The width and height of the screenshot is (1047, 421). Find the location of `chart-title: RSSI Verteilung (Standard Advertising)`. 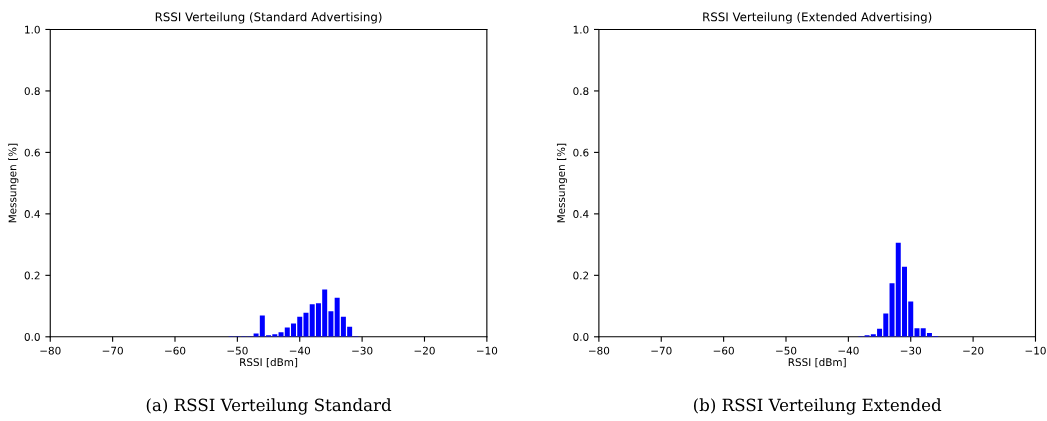

chart-title: RSSI Verteilung (Standard Advertising) is located at coordinates (268, 18).